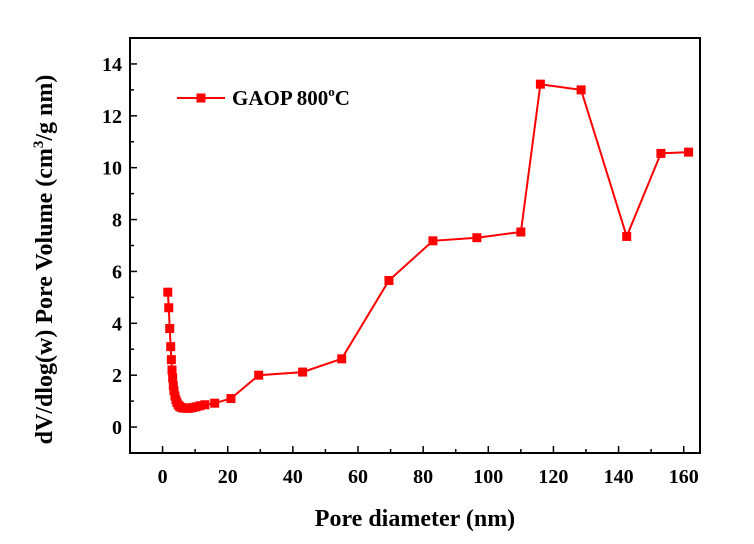 The image size is (754, 544). What do you see at coordinates (117, 376) in the screenshot?
I see `y-tick-label: 2` at bounding box center [117, 376].